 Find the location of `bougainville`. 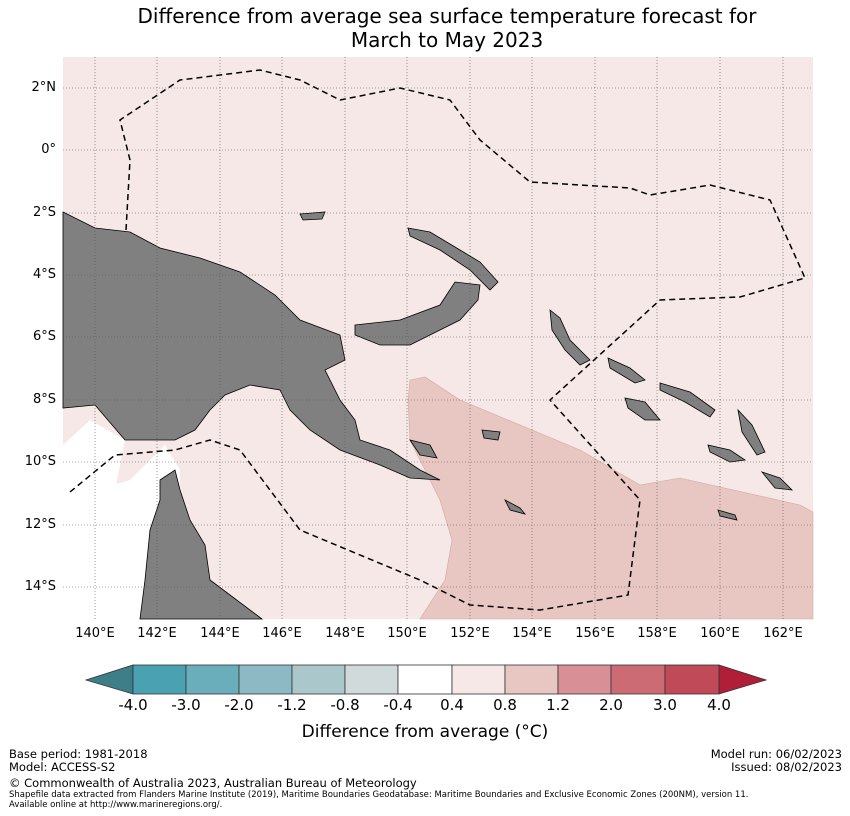

bougainville is located at coordinates (570, 337).